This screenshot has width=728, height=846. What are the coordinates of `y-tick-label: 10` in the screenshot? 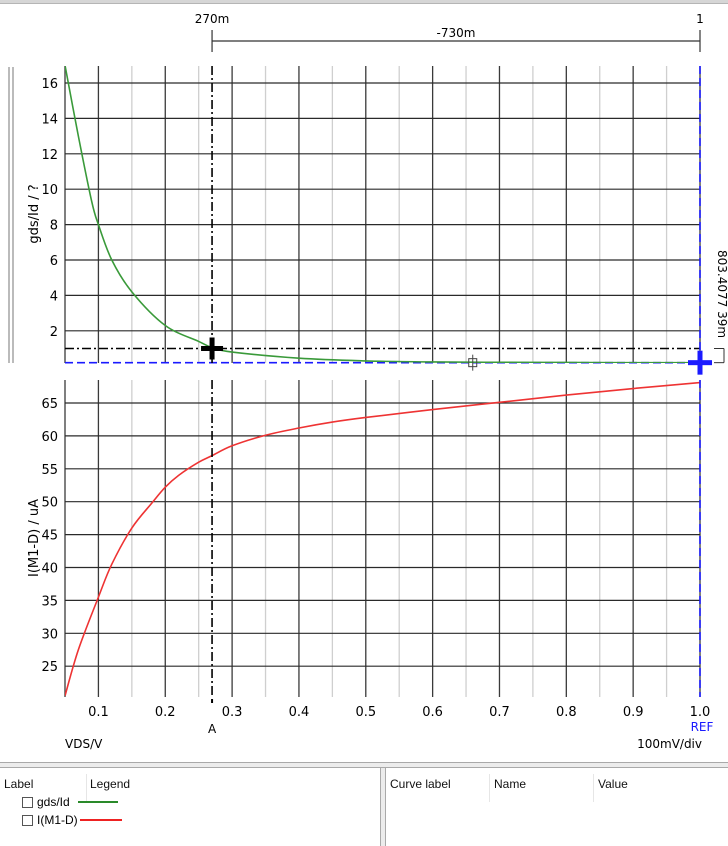 It's located at (49, 190).